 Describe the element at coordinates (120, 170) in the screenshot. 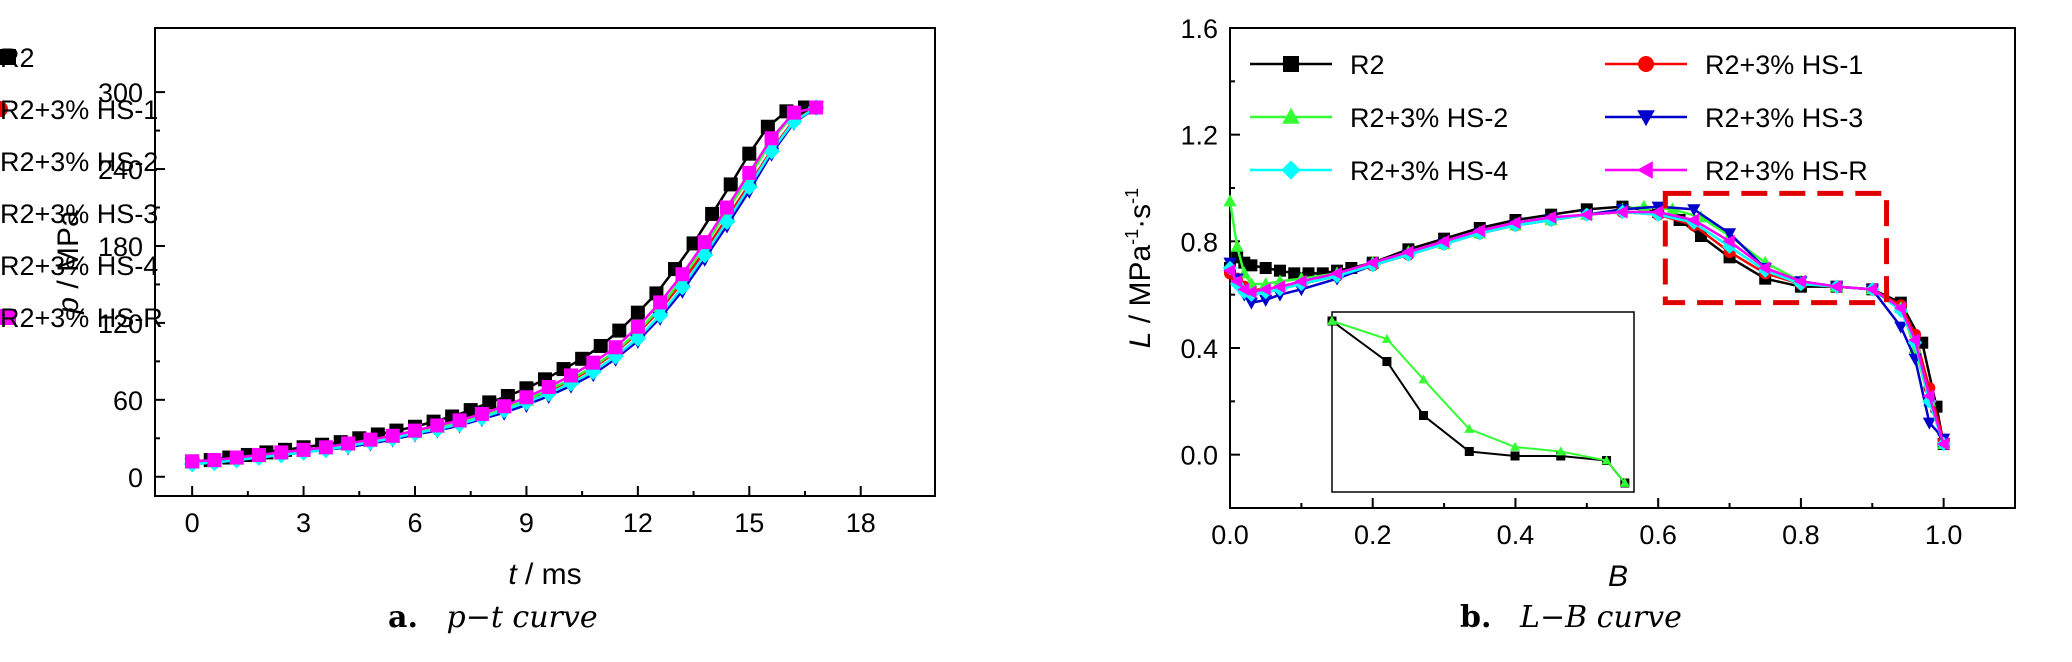

I see `y-tick-label: 240` at that location.